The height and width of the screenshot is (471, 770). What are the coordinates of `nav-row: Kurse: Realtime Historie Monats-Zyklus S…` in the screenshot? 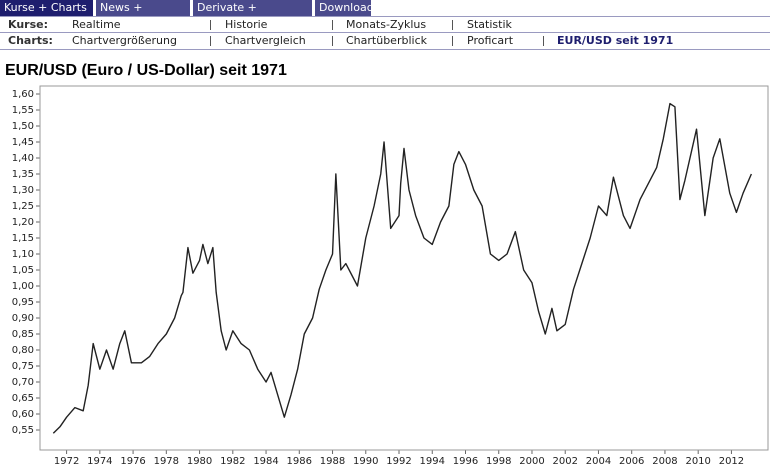 It's located at (385, 24).